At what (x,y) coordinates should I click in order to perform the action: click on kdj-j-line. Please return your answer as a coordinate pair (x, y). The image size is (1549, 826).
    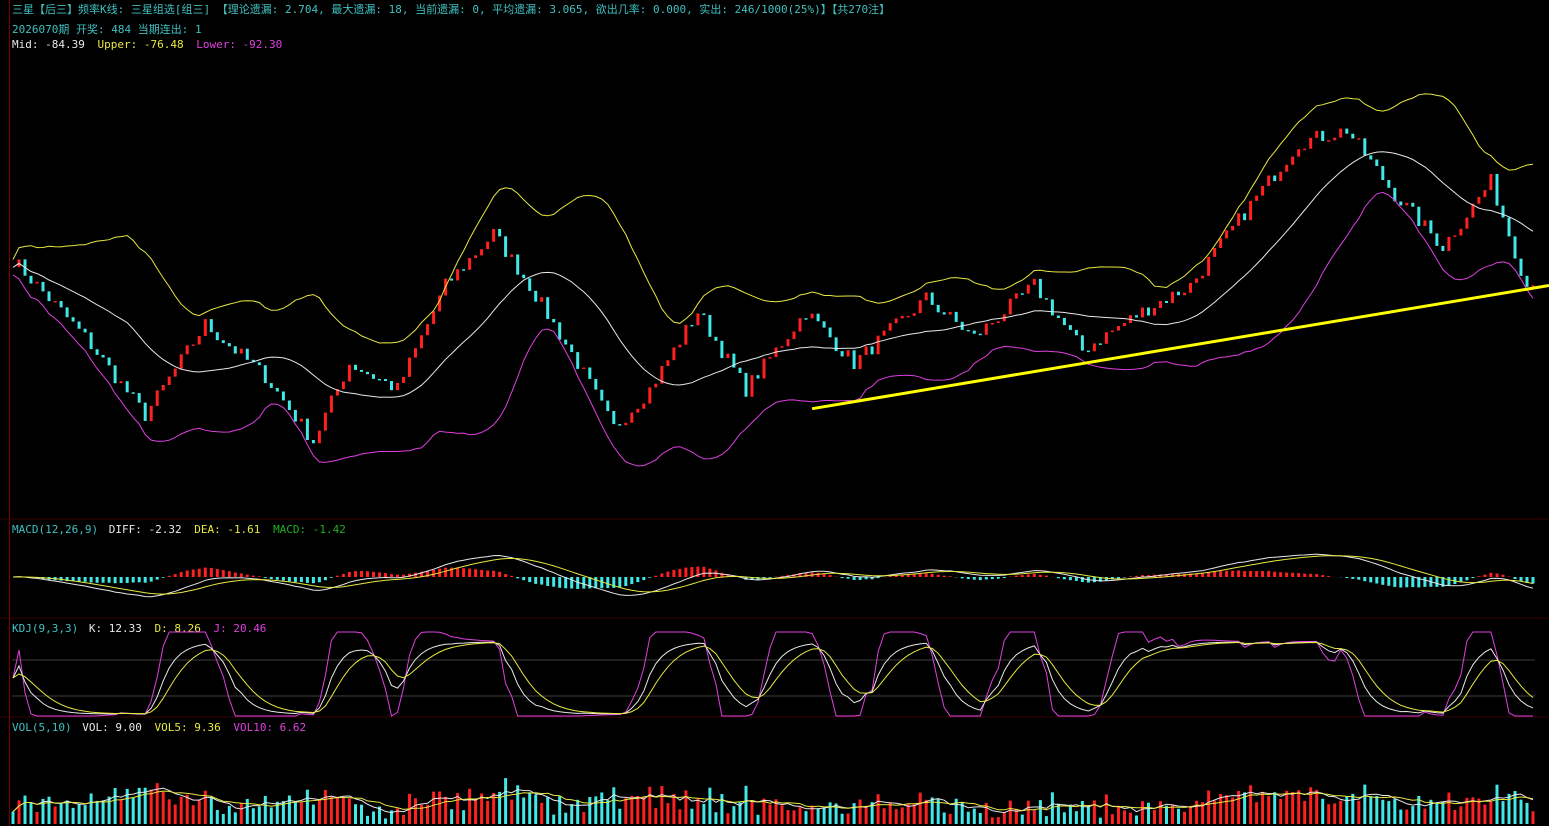
    Looking at the image, I should click on (772, 674).